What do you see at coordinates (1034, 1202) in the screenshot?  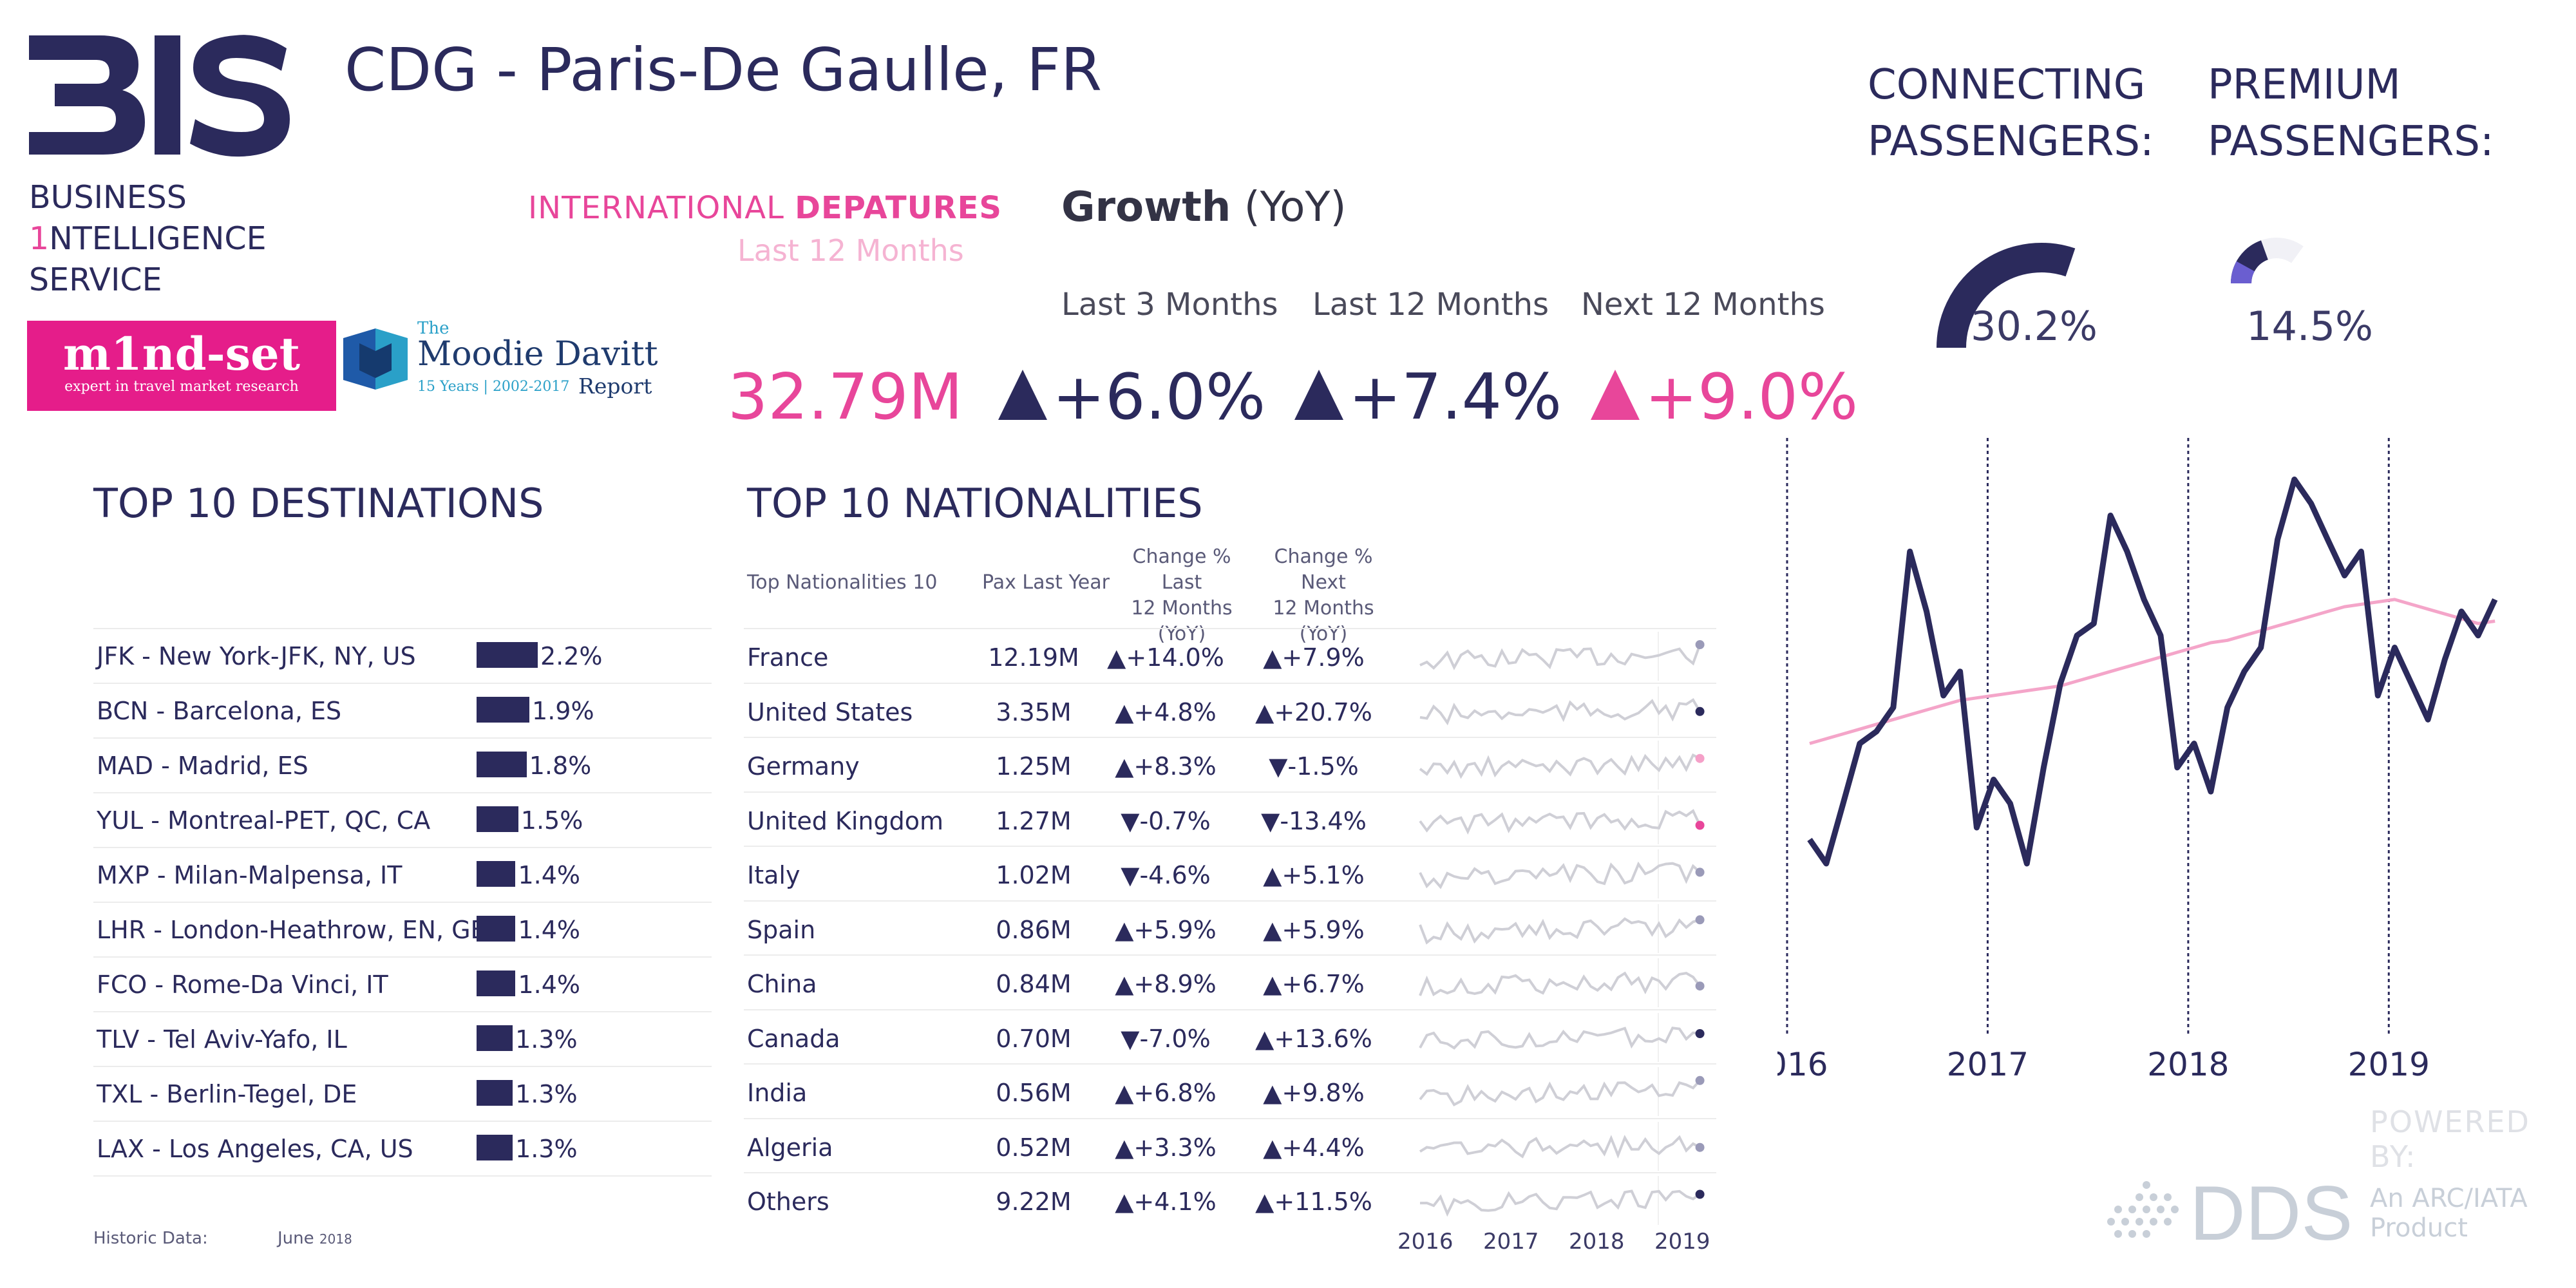 I see `nationality-pax: 9.22M` at bounding box center [1034, 1202].